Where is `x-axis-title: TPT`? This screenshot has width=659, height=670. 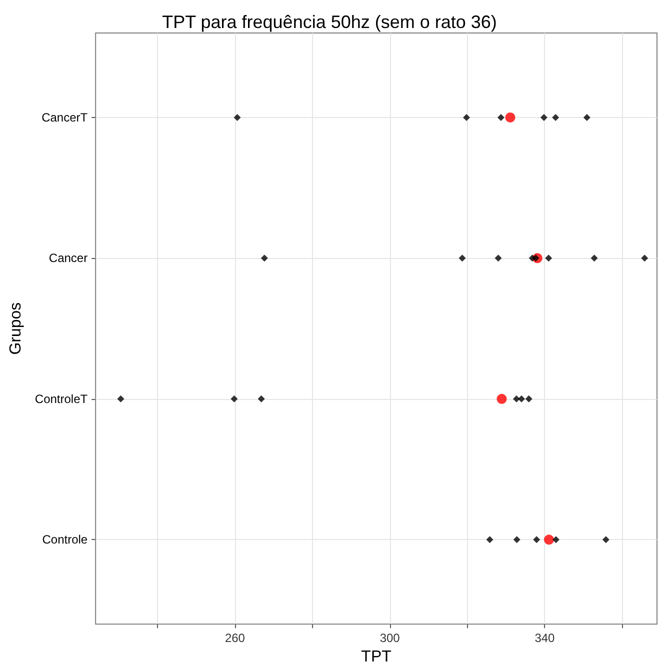
x-axis-title: TPT is located at coordinates (376, 657).